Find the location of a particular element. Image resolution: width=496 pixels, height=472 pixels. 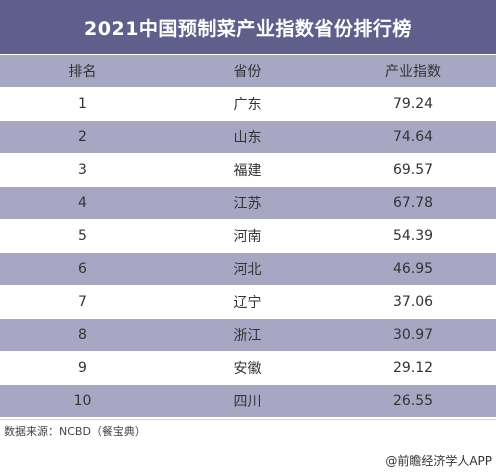

rank-cell: 8 is located at coordinates (82, 335).